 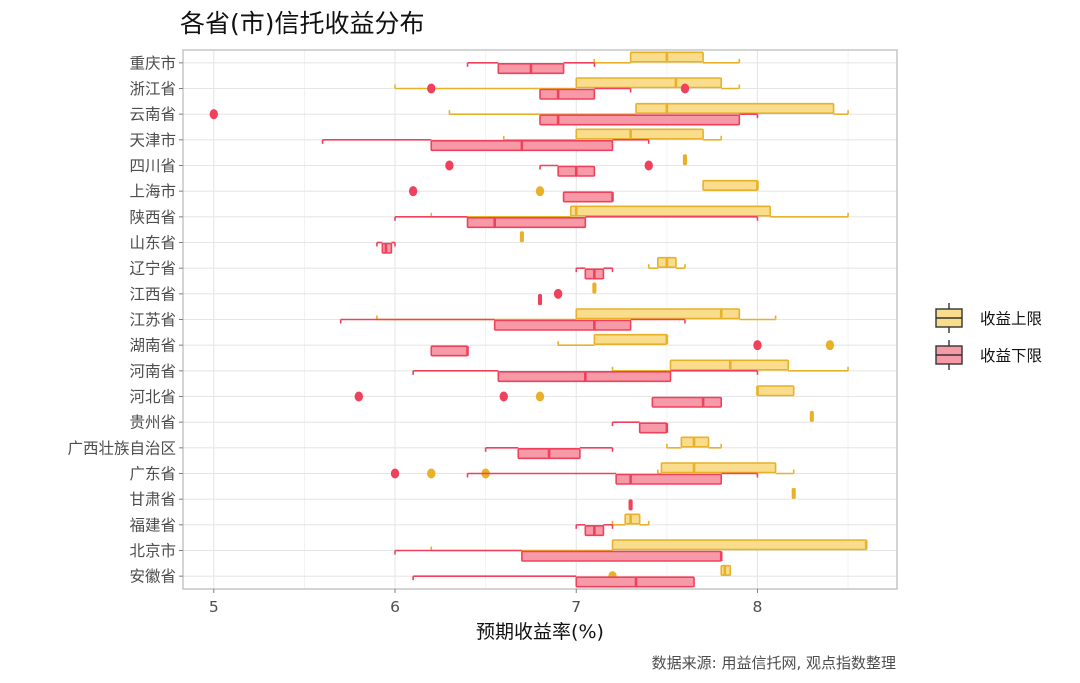 I want to click on y-tick-label: 重庆市, so click(x=152, y=63).